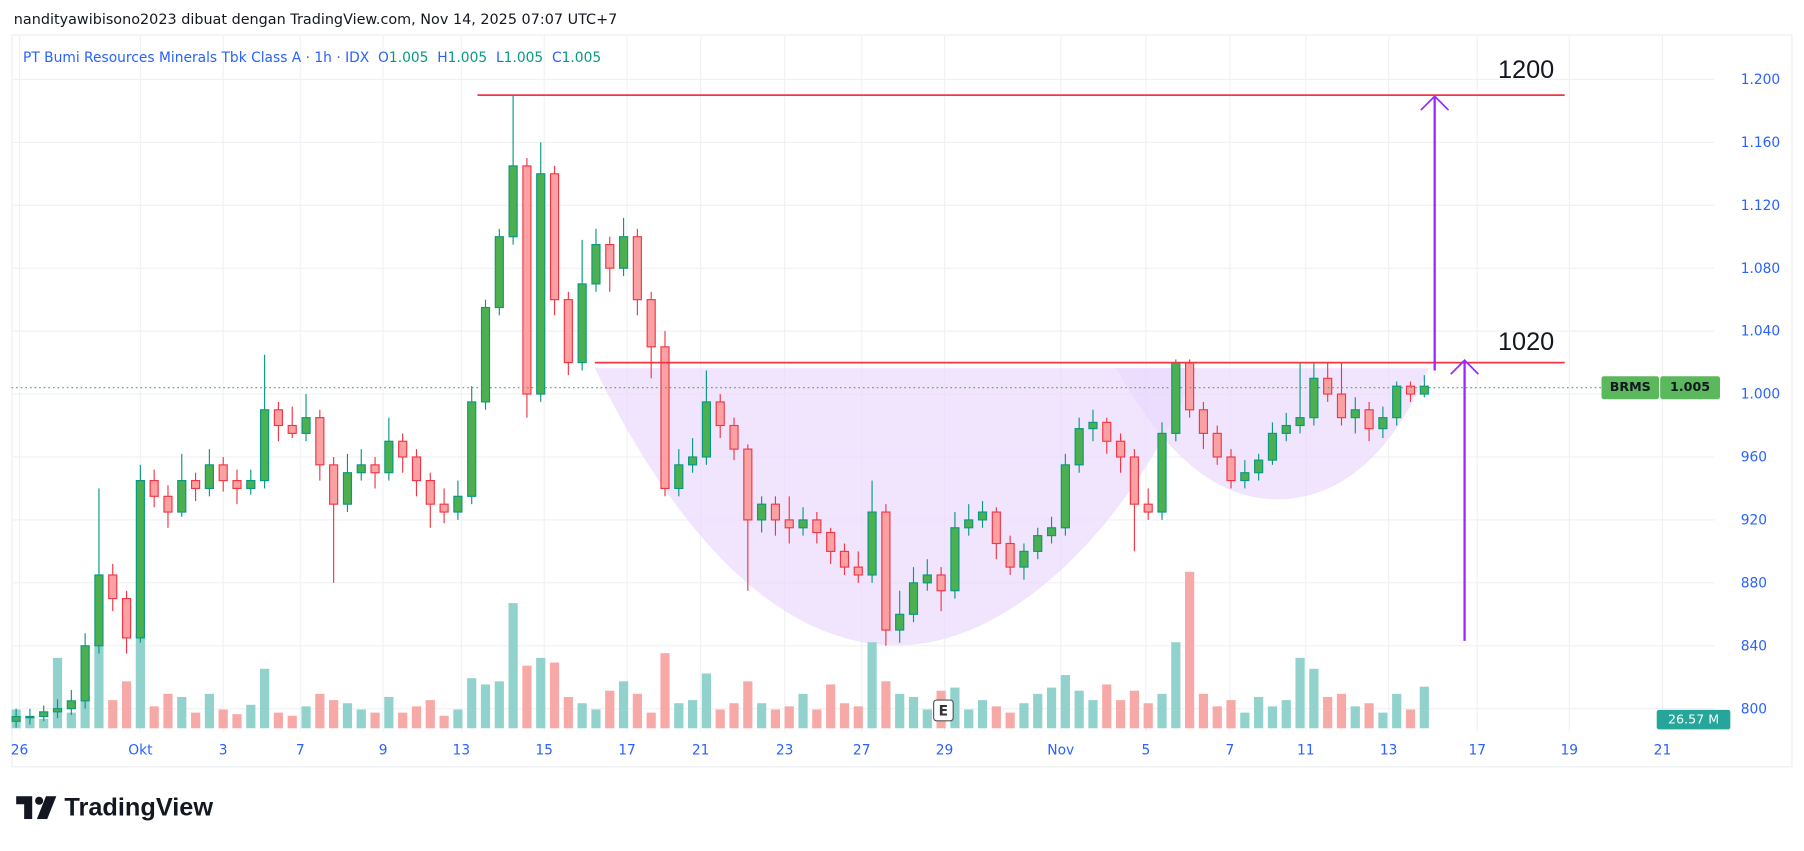  I want to click on time-tick-label: 11, so click(1306, 751).